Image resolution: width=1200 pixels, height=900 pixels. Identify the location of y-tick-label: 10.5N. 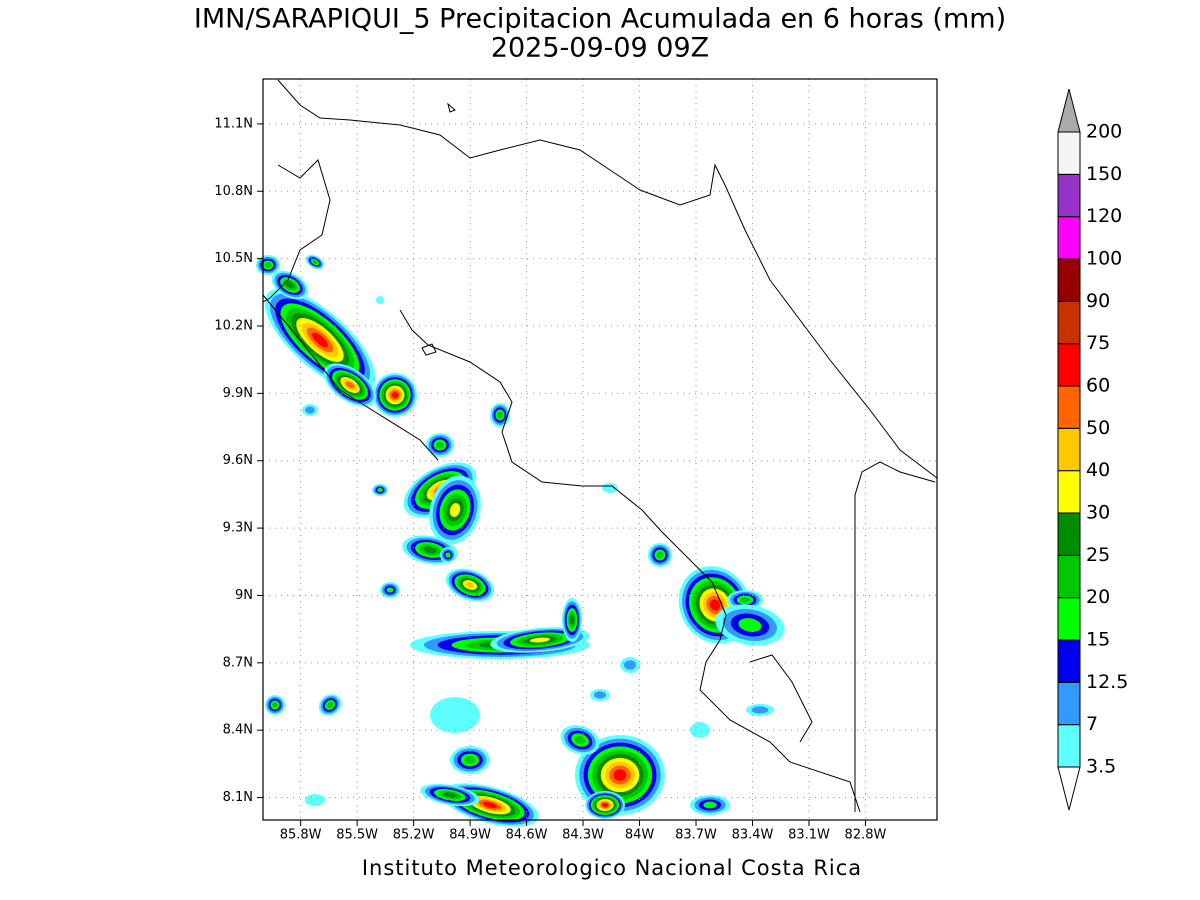
(233, 258).